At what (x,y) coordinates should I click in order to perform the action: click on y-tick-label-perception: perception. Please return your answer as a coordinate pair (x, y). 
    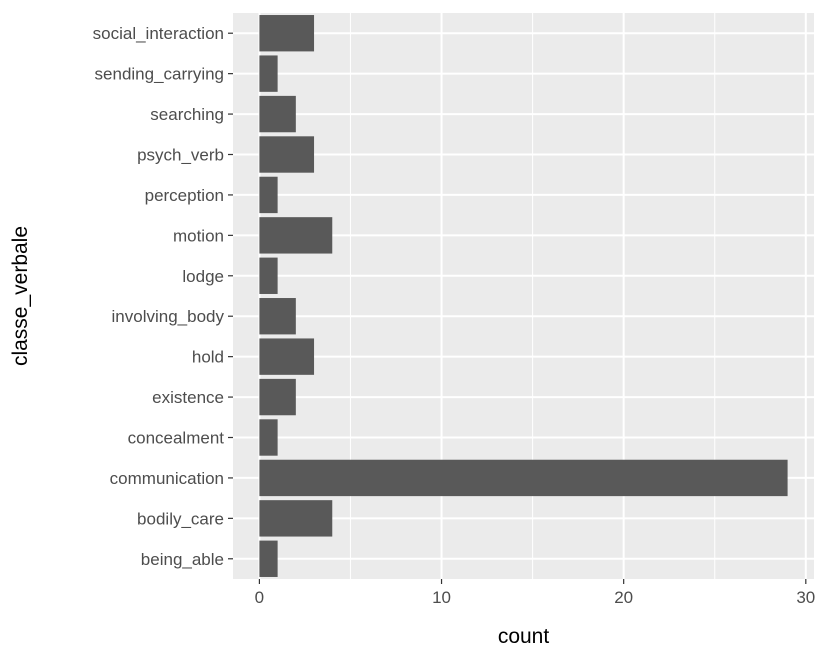
    Looking at the image, I should click on (184, 195).